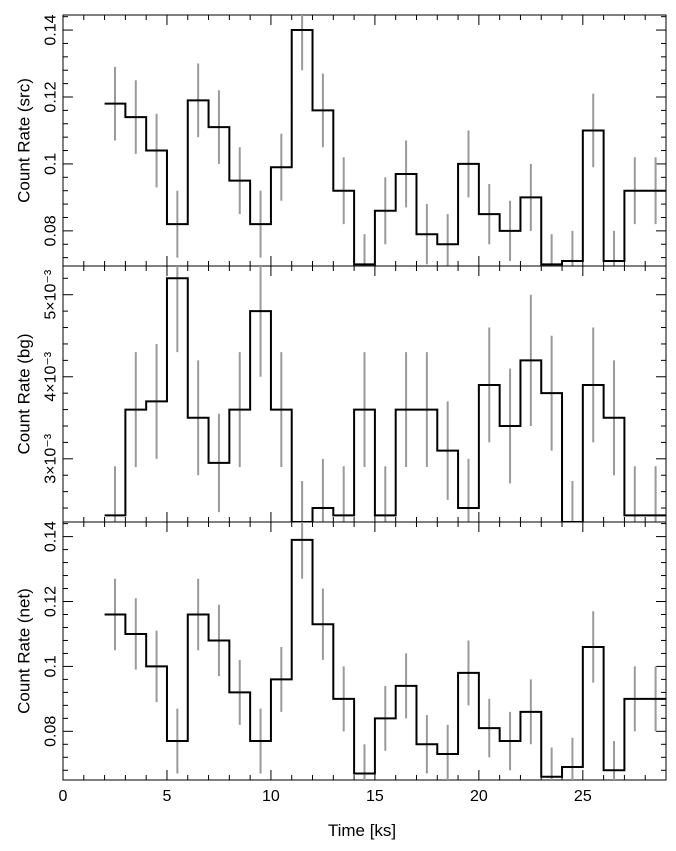  Describe the element at coordinates (24, 140) in the screenshot. I see `y-axis-title: Count Rate (src)` at that location.